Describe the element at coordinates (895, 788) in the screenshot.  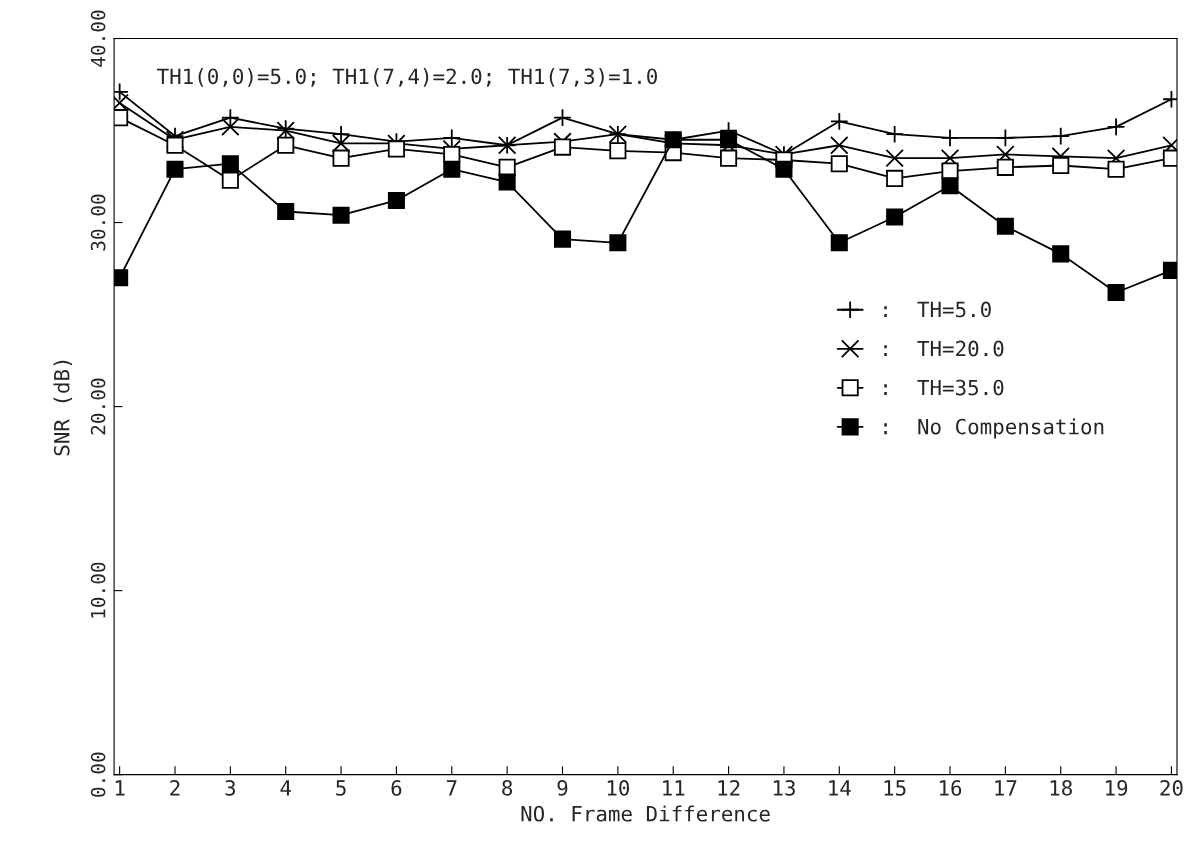
I see `x-tick-label: 15` at that location.